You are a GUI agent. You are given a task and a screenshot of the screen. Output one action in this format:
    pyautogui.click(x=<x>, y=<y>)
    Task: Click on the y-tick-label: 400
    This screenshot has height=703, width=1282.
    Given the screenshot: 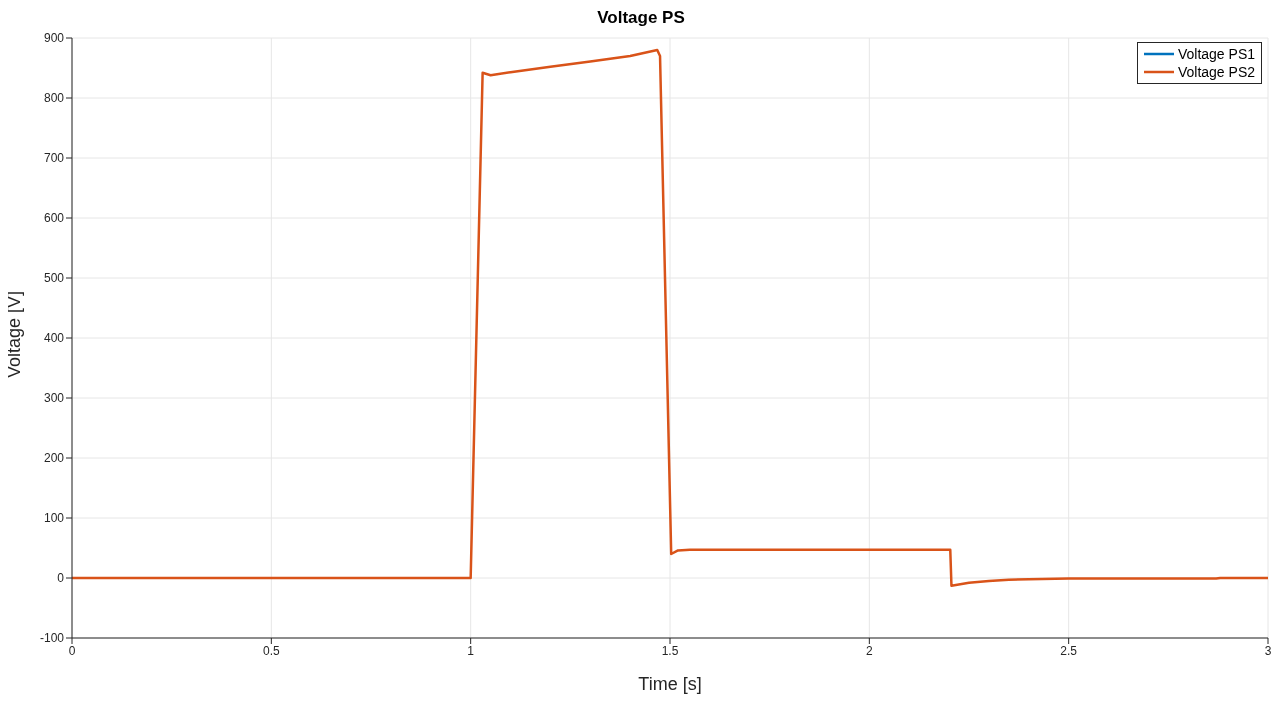 What is the action you would take?
    pyautogui.click(x=54, y=338)
    